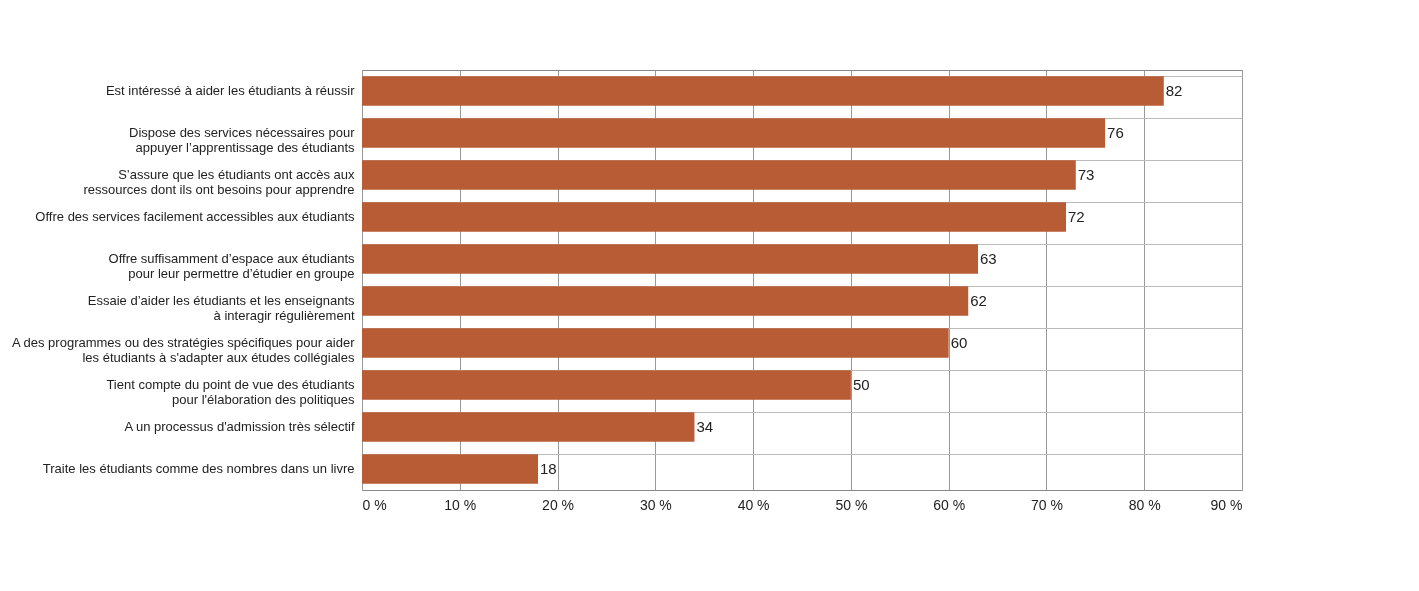  Describe the element at coordinates (851, 504) in the screenshot. I see `x-tick-label: 50 %` at that location.